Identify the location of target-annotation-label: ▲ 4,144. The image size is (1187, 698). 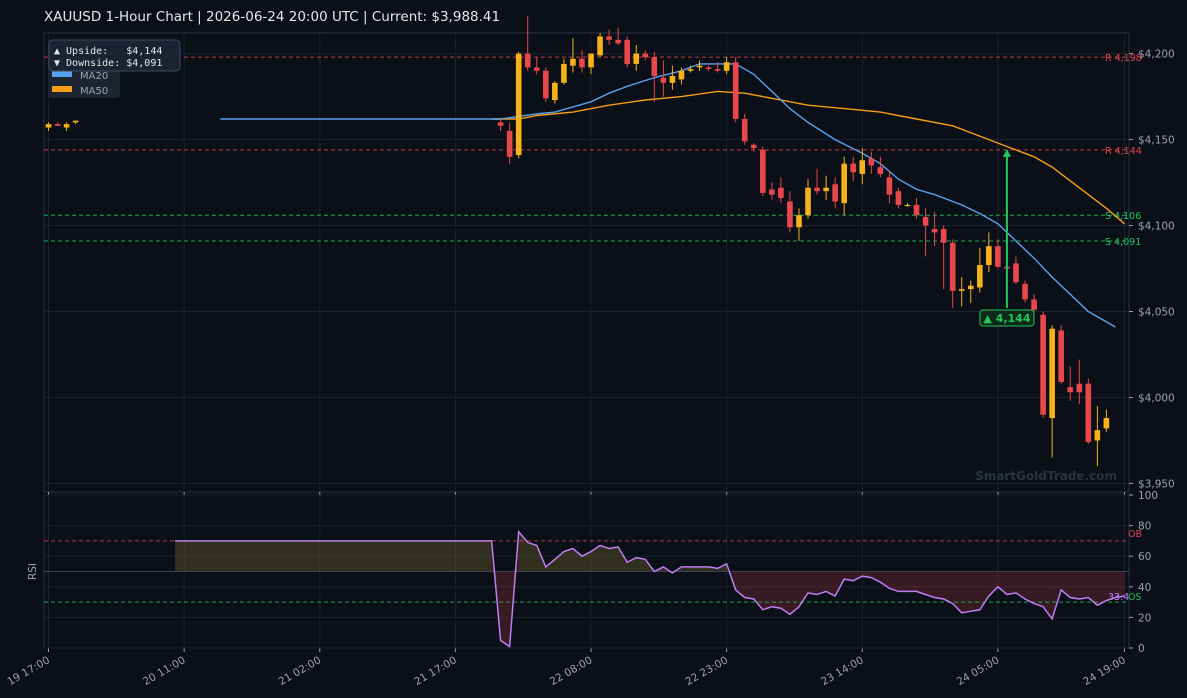
(1006, 318).